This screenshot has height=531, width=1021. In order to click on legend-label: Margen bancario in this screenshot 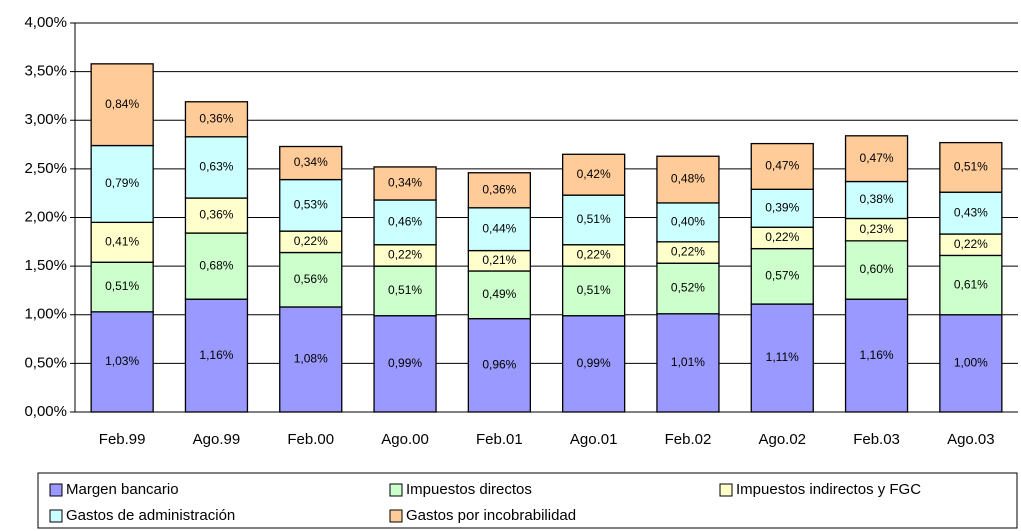, I will do `click(122, 489)`.